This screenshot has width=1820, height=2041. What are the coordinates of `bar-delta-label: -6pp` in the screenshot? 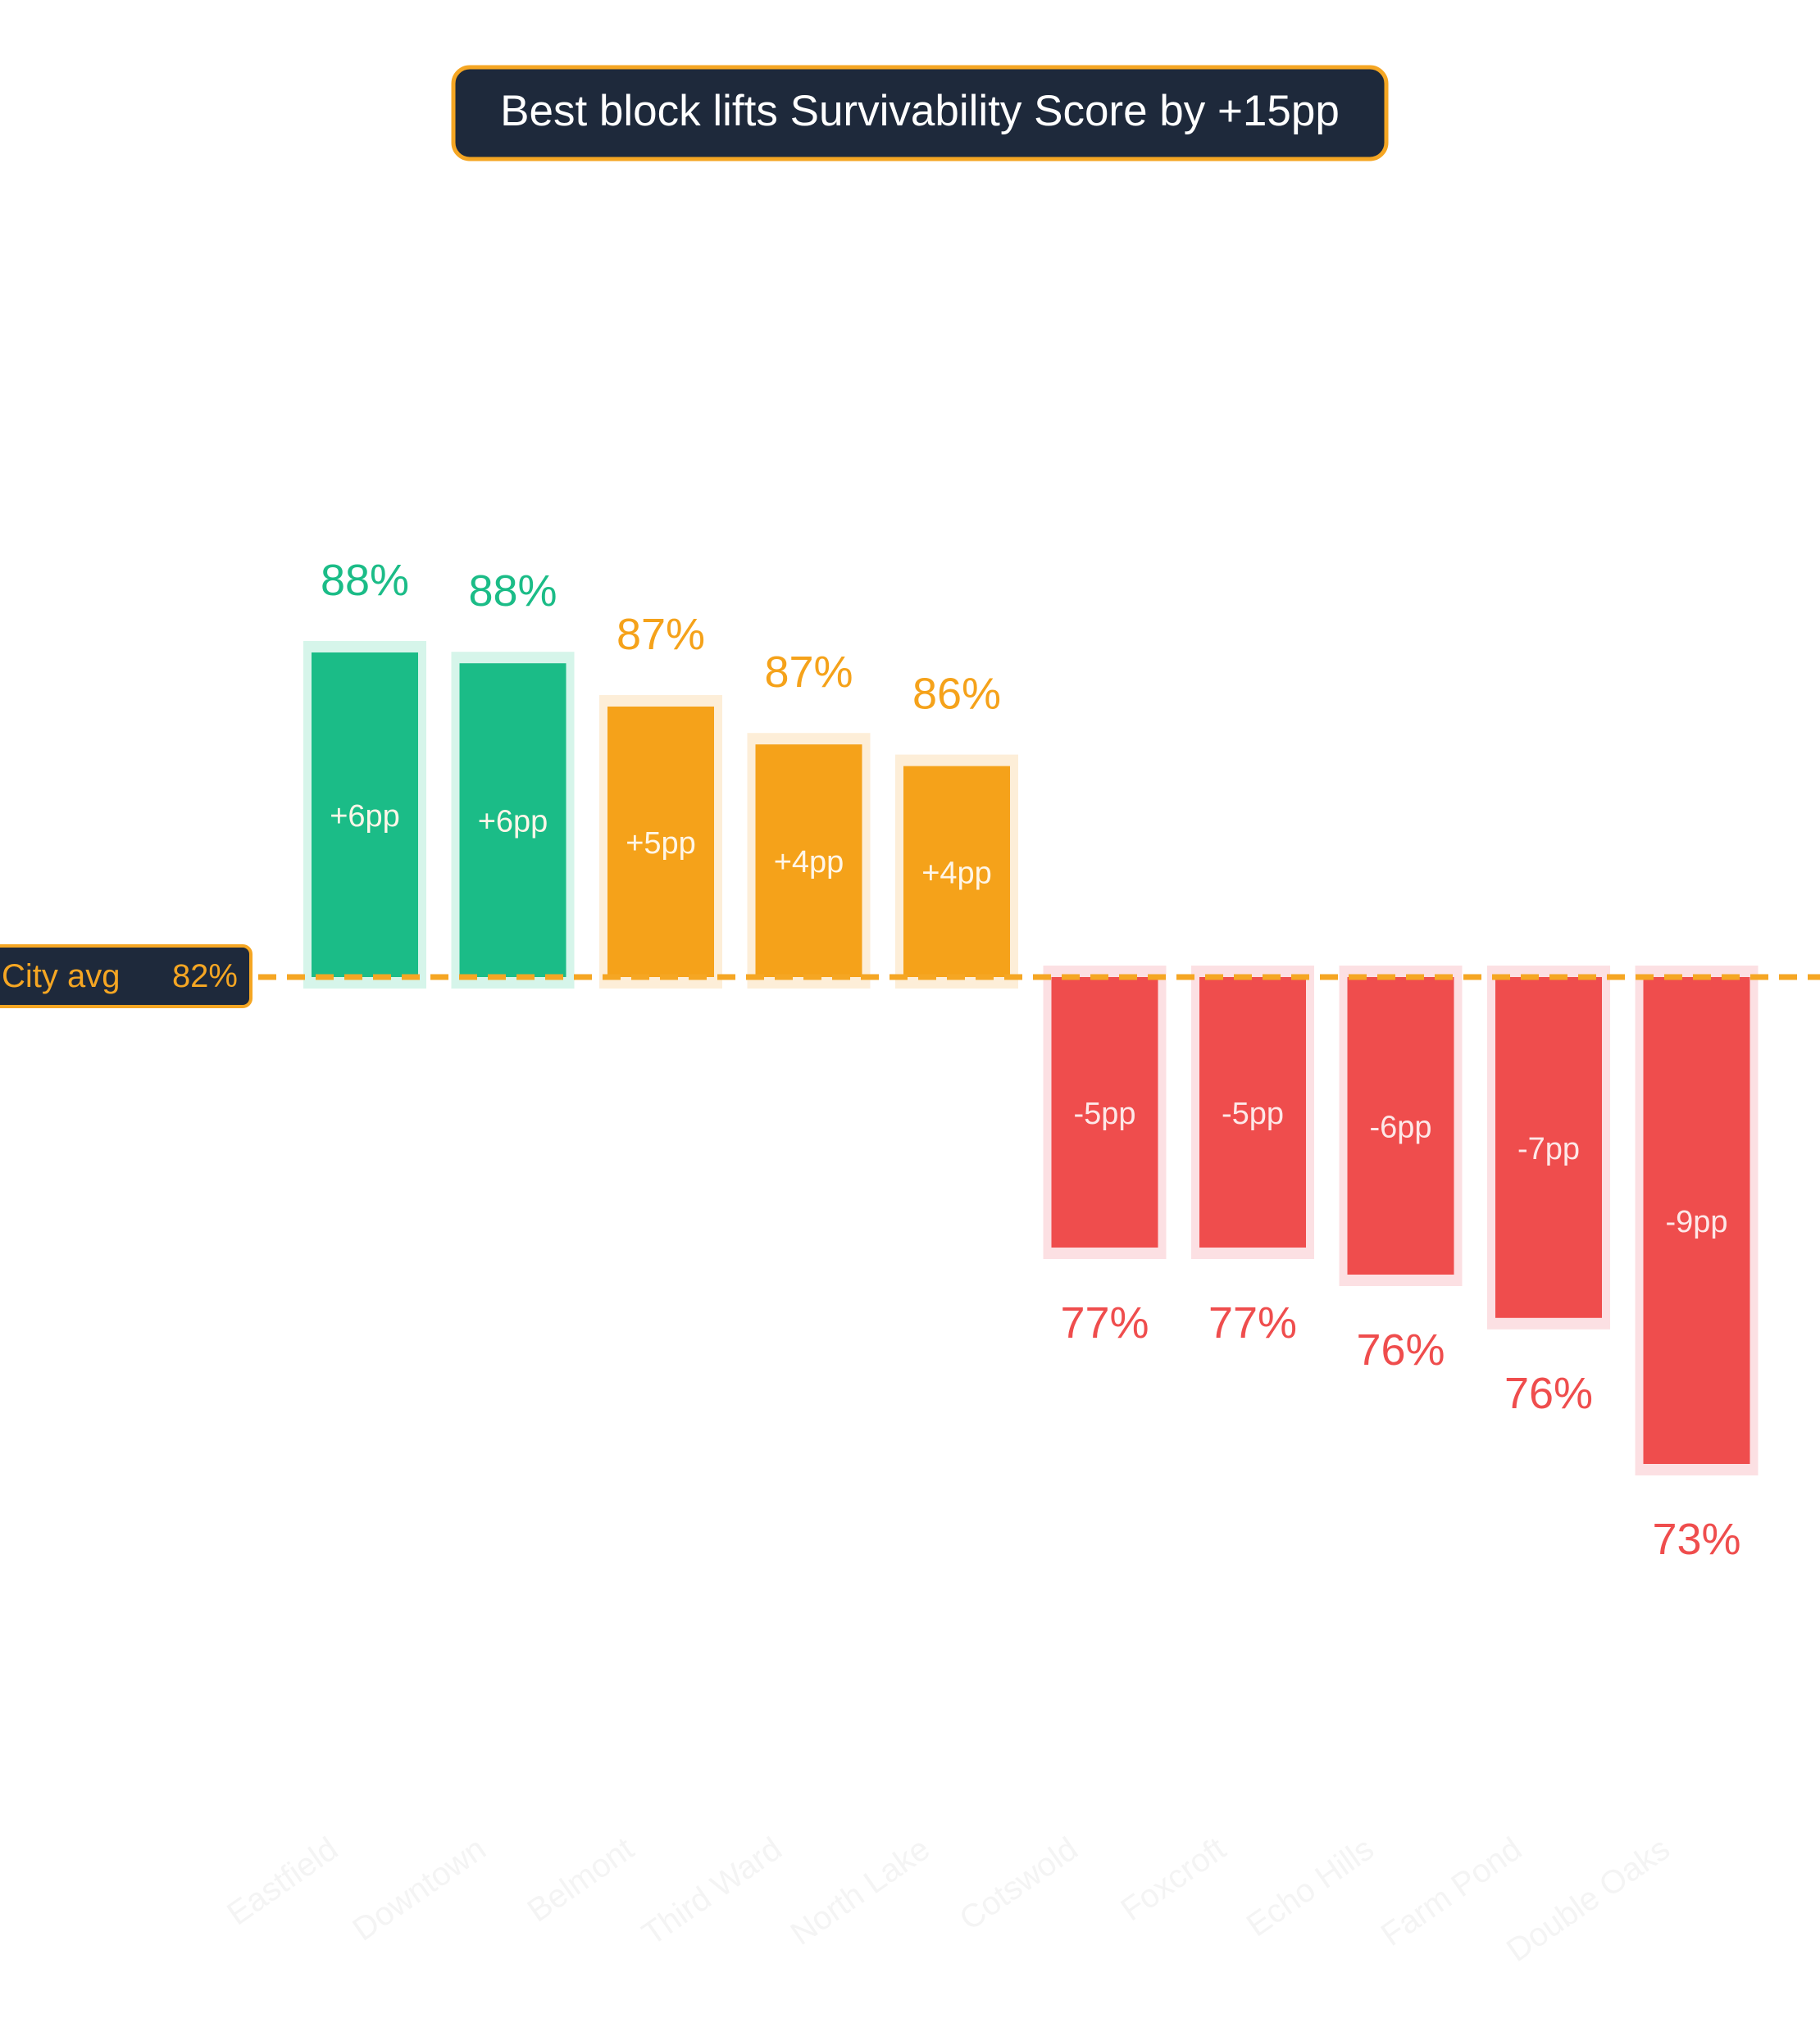 It's located at (1400, 1128).